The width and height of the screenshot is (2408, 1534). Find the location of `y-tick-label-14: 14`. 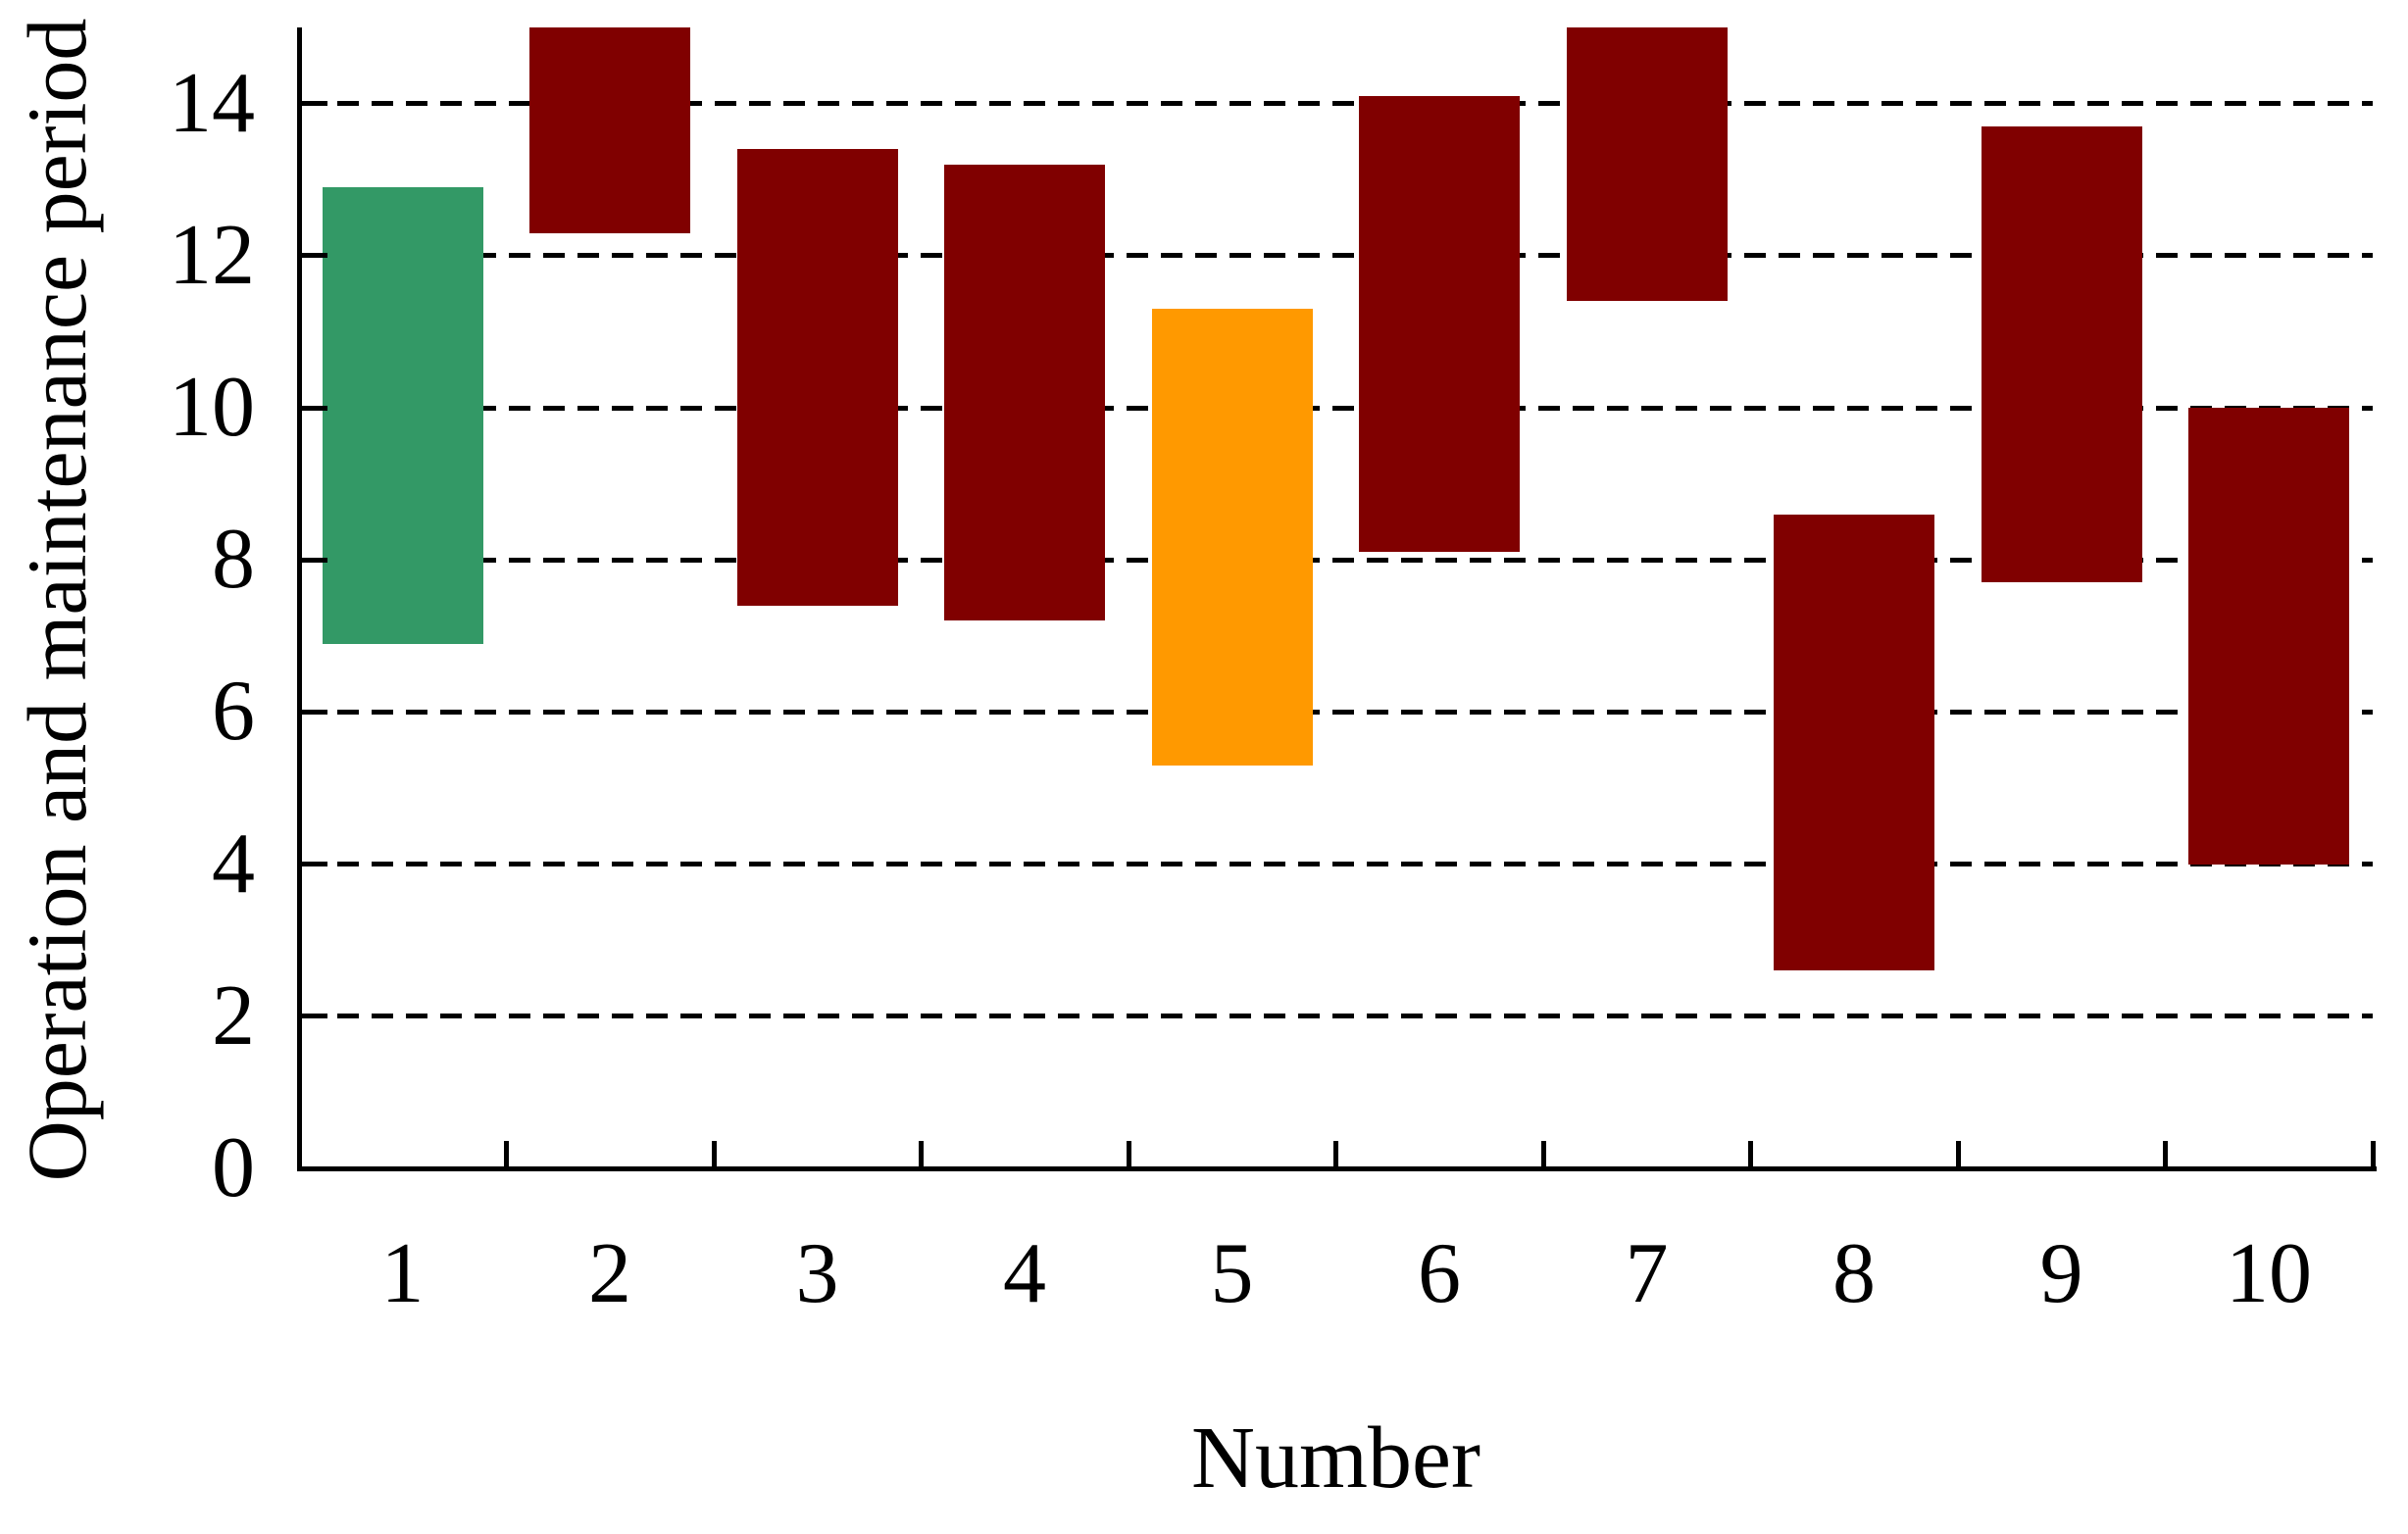

y-tick-label-14: 14 is located at coordinates (212, 103).